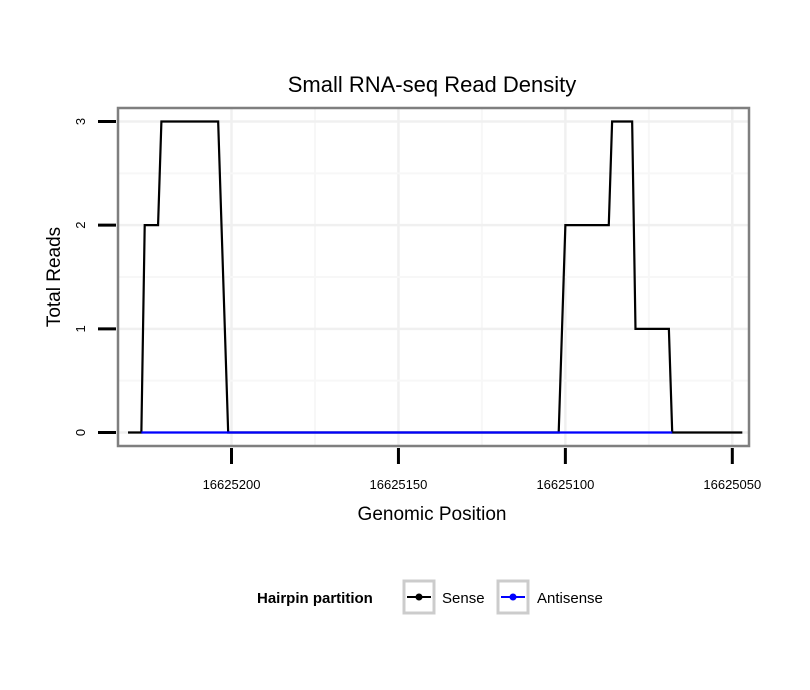  Describe the element at coordinates (80, 432) in the screenshot. I see `y-tick-label: 0` at that location.